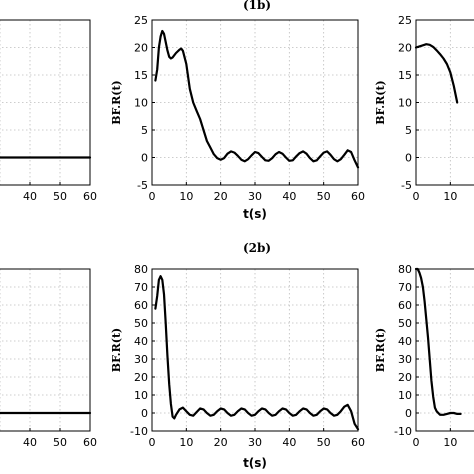 The height and width of the screenshot is (474, 474). Describe the element at coordinates (257, 248) in the screenshot. I see `panel-title: (2b)` at that location.